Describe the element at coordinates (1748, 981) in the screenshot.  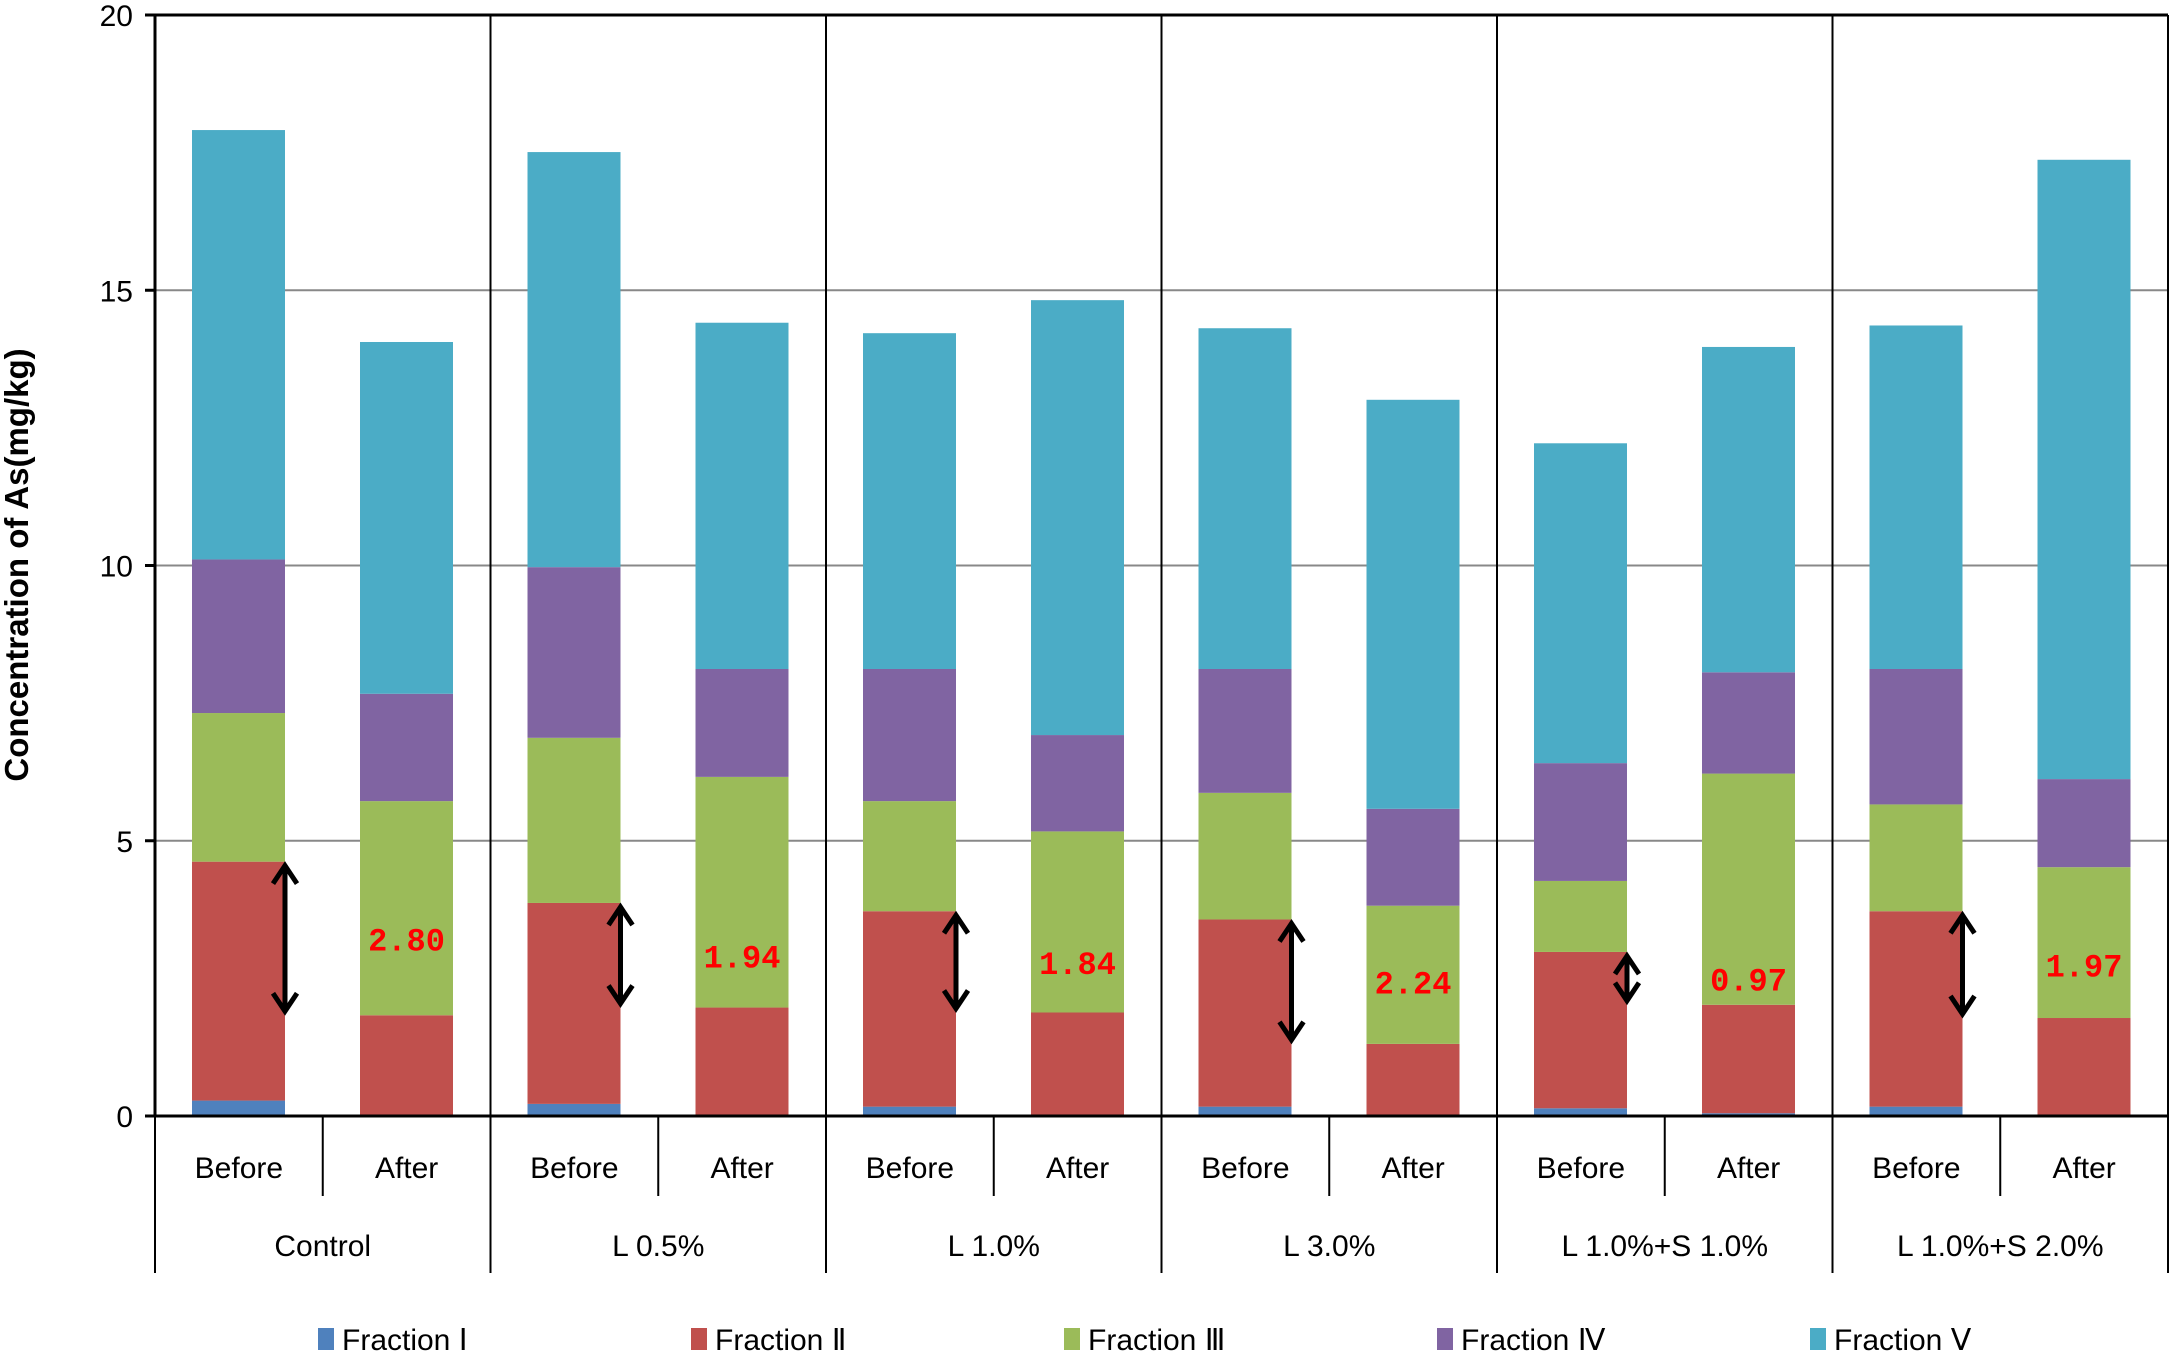
I see `difference-label: 0.97` at that location.